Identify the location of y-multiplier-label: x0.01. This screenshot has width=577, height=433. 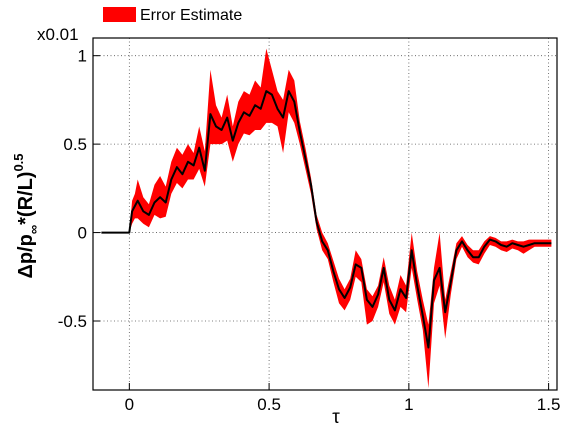
(58, 34).